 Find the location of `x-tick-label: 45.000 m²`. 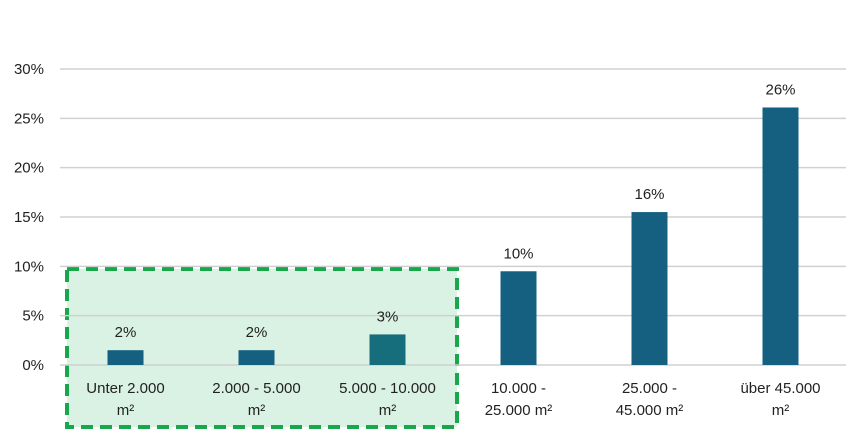

x-tick-label: 45.000 m² is located at coordinates (650, 410).